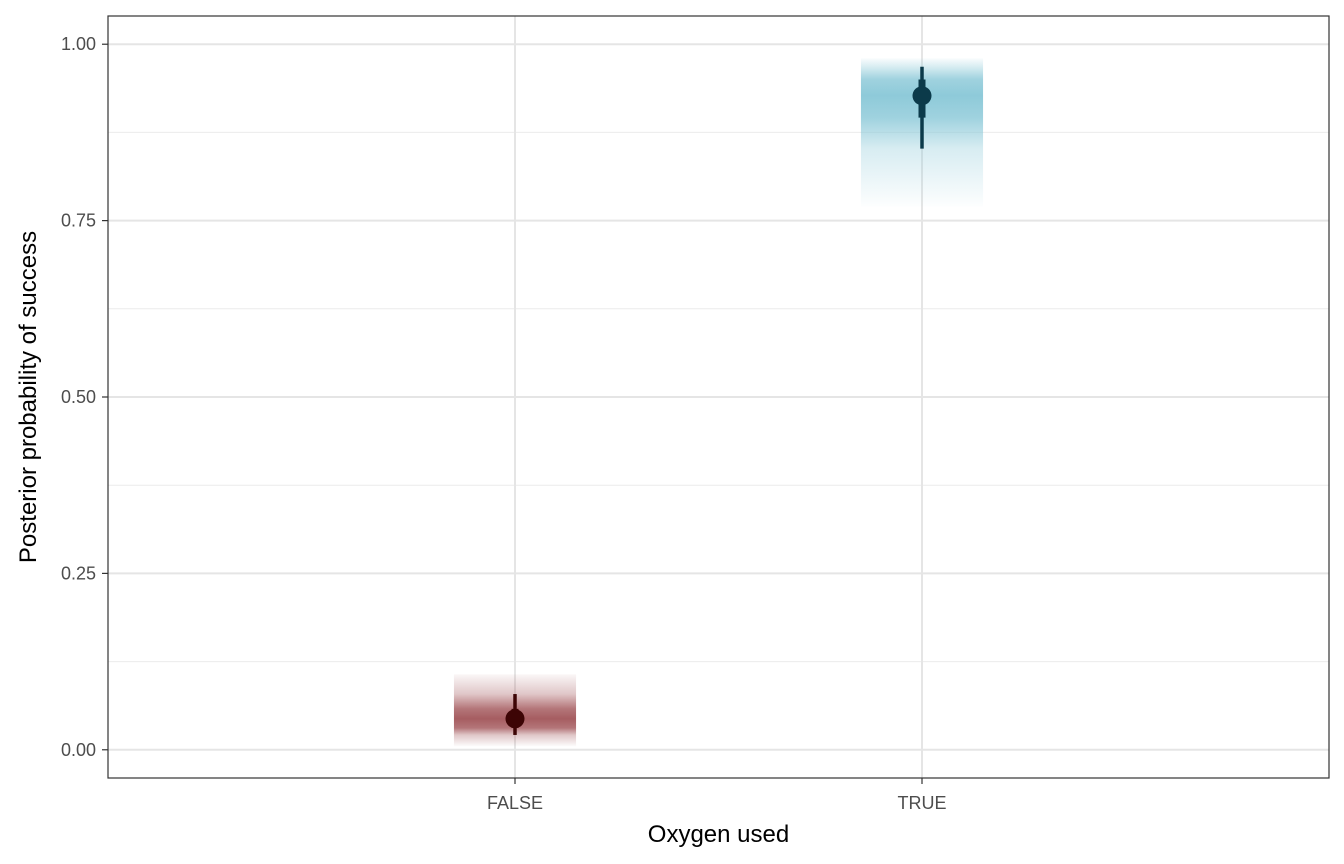 This screenshot has width=1344, height=864. What do you see at coordinates (515, 719) in the screenshot?
I see `point-estimate-false` at bounding box center [515, 719].